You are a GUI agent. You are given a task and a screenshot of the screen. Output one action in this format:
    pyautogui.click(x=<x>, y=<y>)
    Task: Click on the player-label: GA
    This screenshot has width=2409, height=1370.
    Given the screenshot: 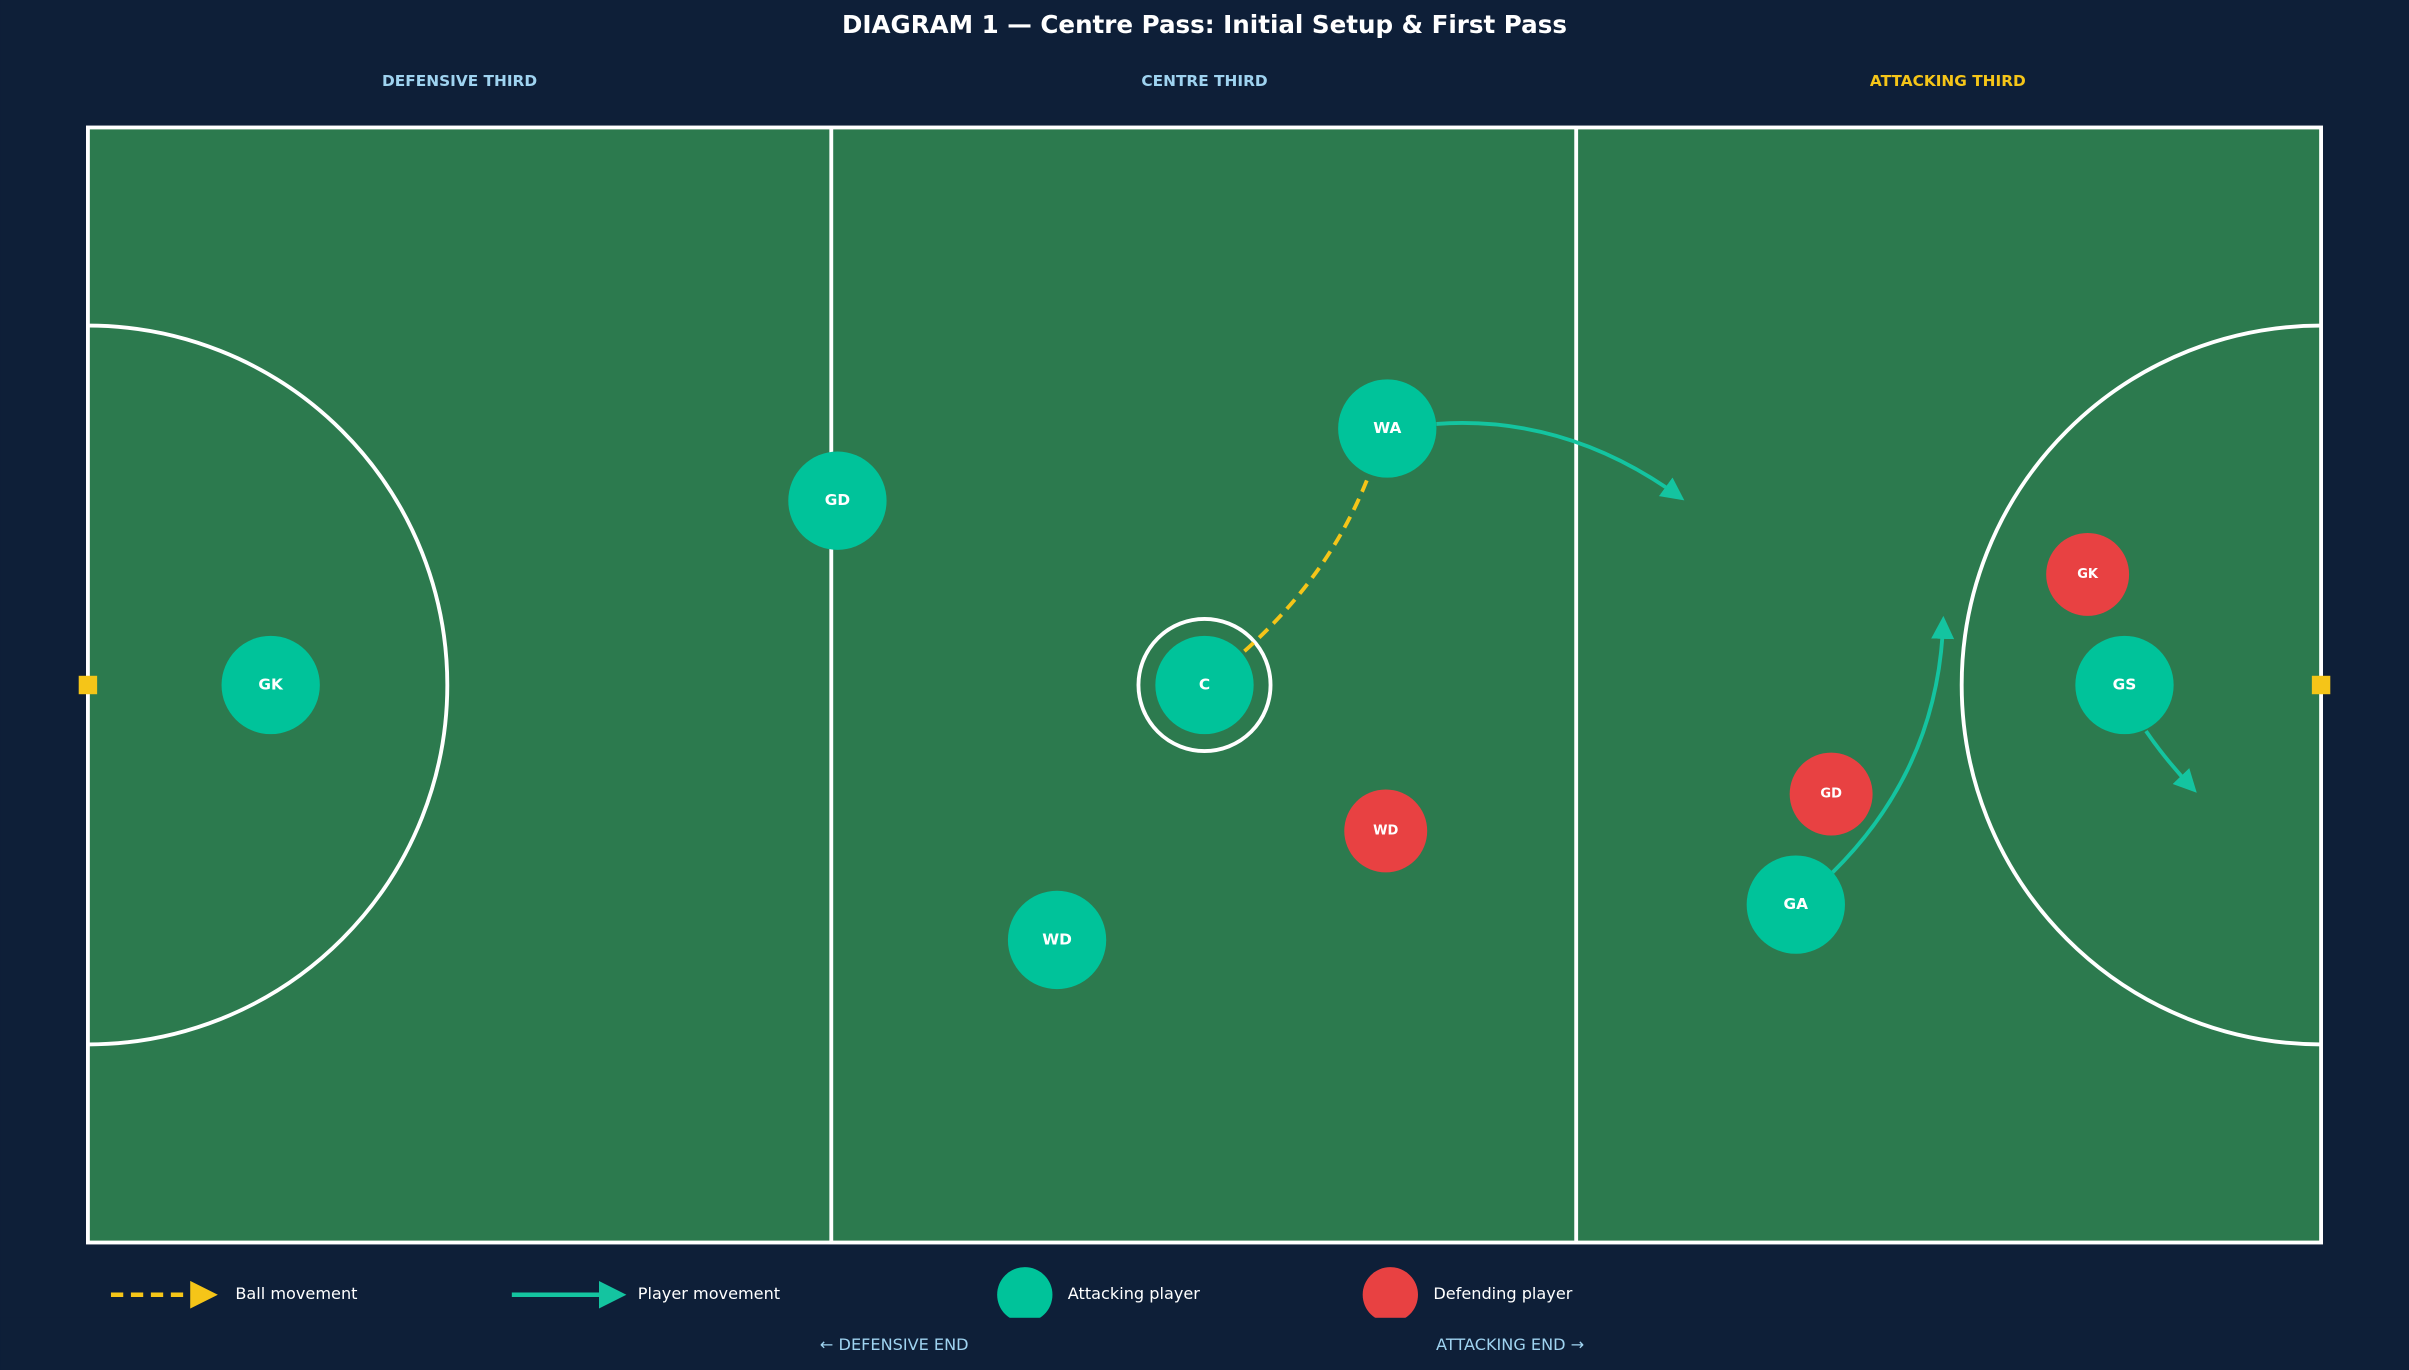 What is the action you would take?
    pyautogui.click(x=1796, y=904)
    